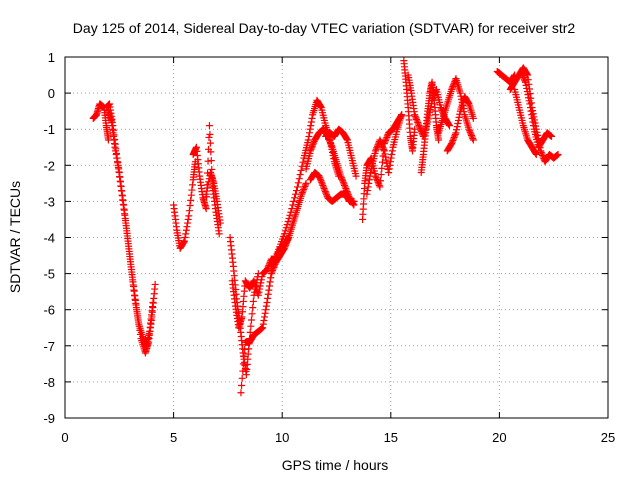 The width and height of the screenshot is (640, 480). Describe the element at coordinates (282, 437) in the screenshot. I see `x-tick-label: 10` at that location.